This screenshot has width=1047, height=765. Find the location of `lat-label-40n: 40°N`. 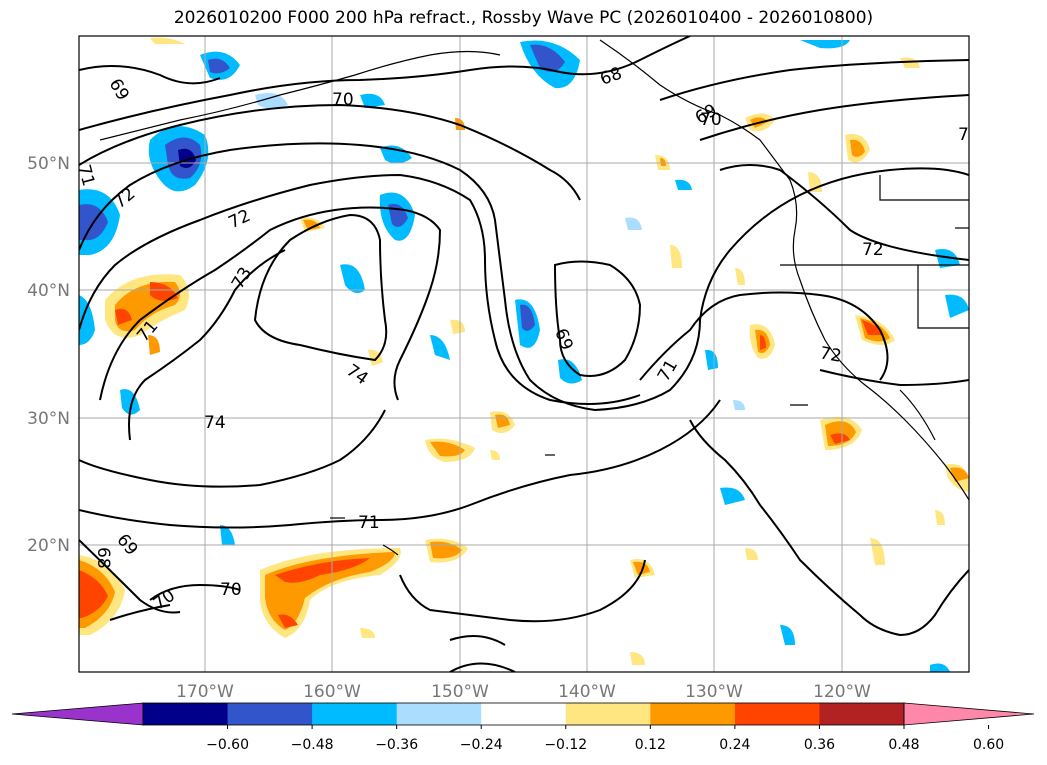

lat-label-40n: 40°N is located at coordinates (48, 291).